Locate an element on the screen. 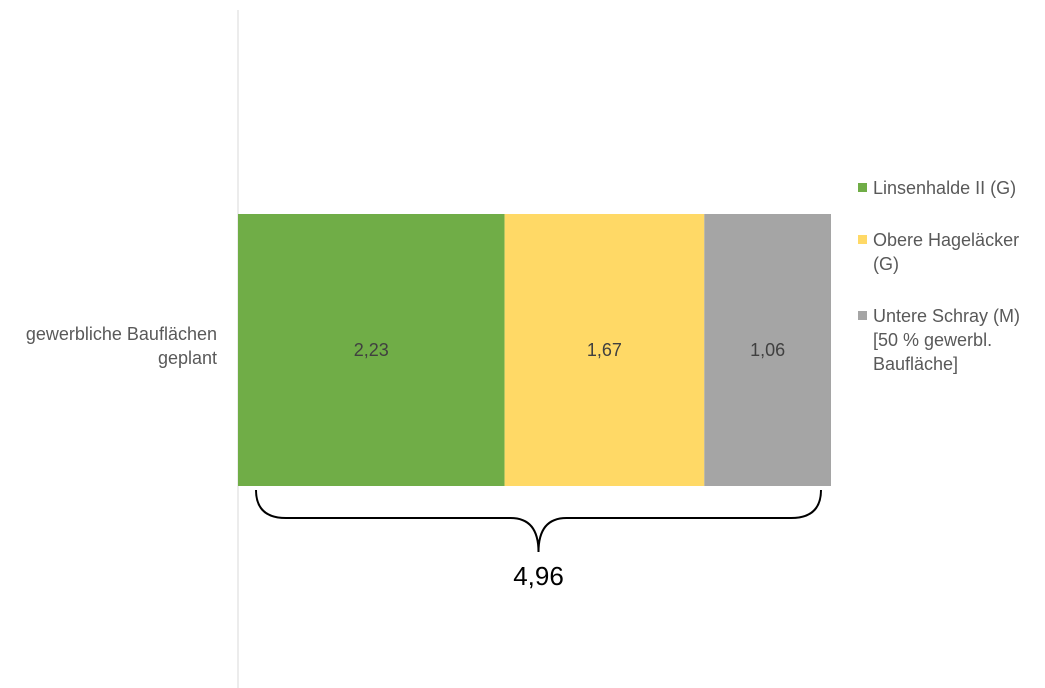 The image size is (1045, 688). data-label: 1,06 is located at coordinates (767, 350).